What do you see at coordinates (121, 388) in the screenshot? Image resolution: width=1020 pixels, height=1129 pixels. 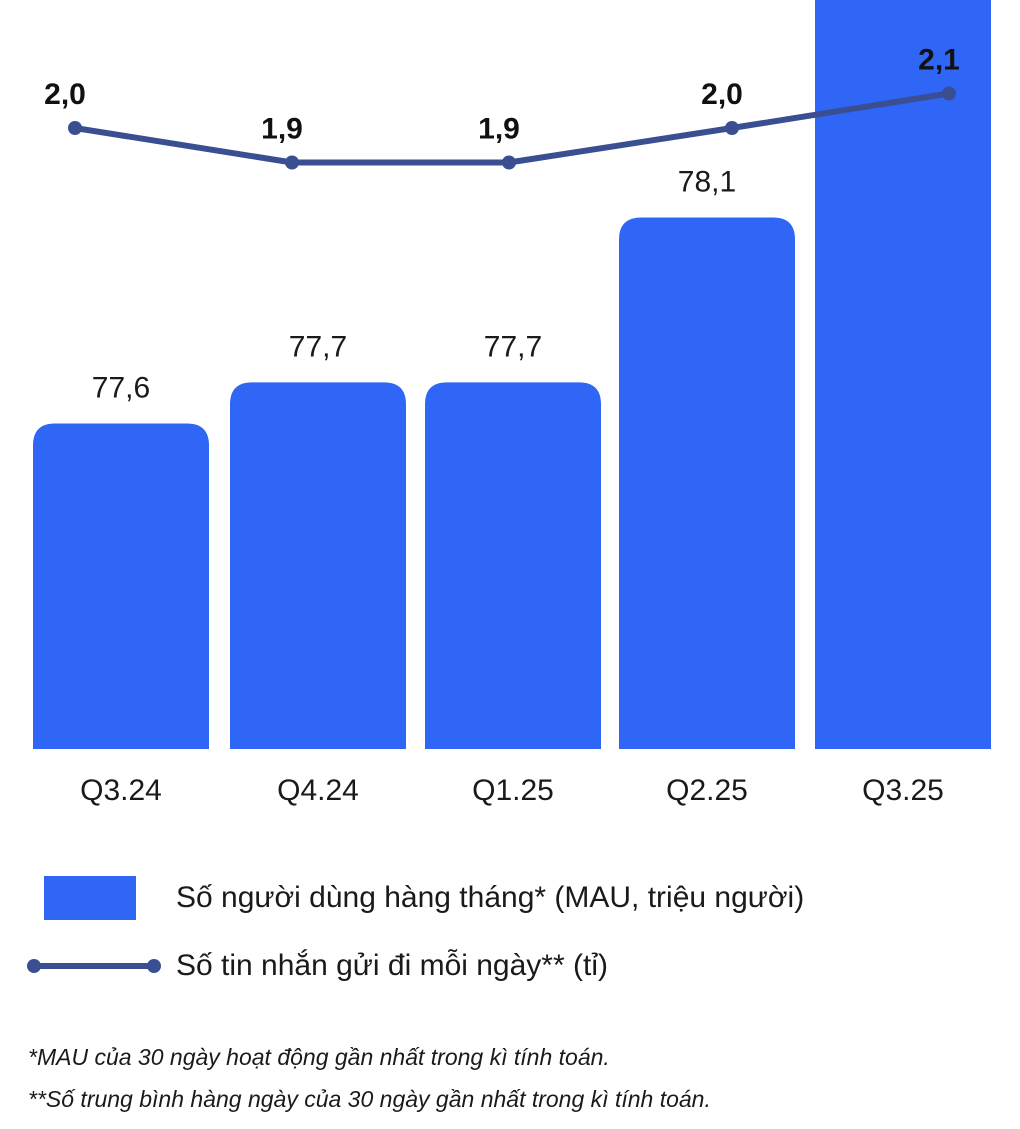 I see `bar-value-label: 77,6` at bounding box center [121, 388].